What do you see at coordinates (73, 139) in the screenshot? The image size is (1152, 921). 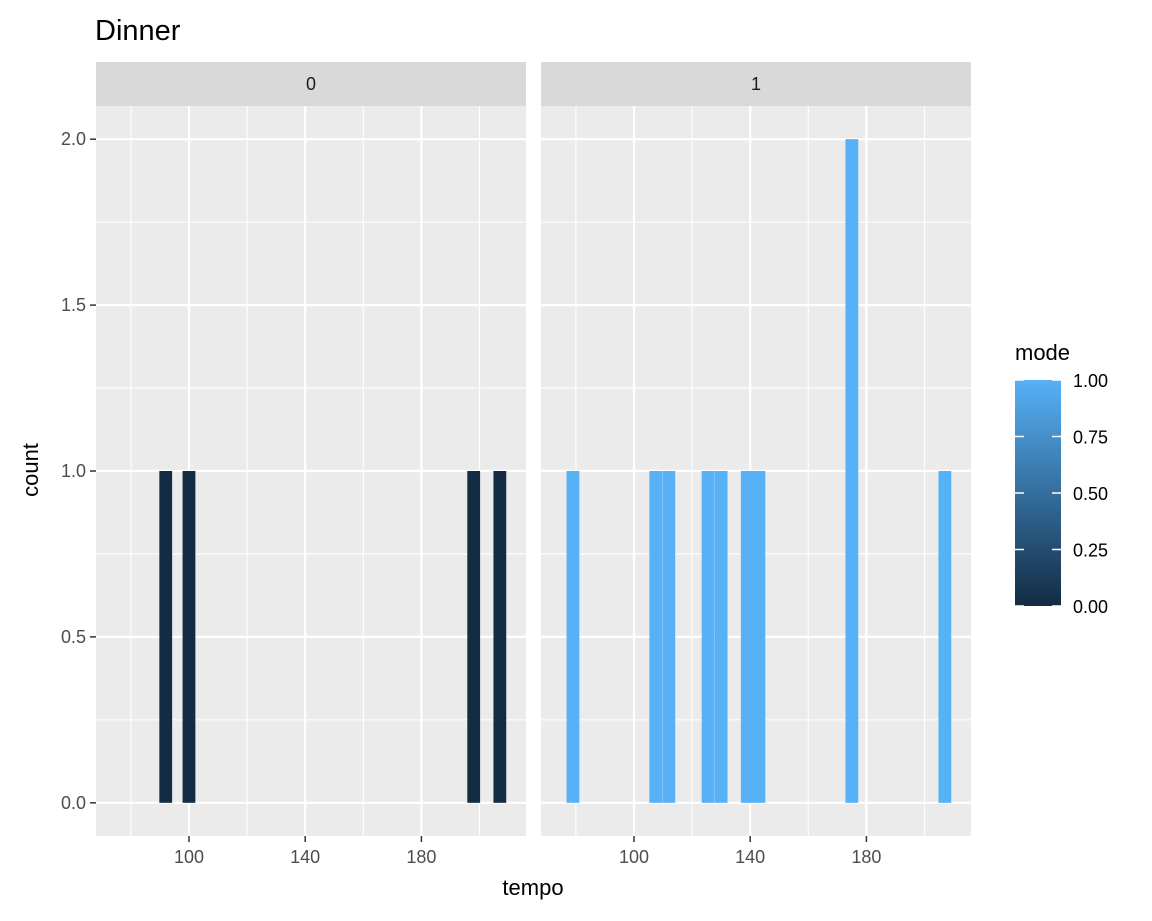 I see `y-tick-label: 2.0` at bounding box center [73, 139].